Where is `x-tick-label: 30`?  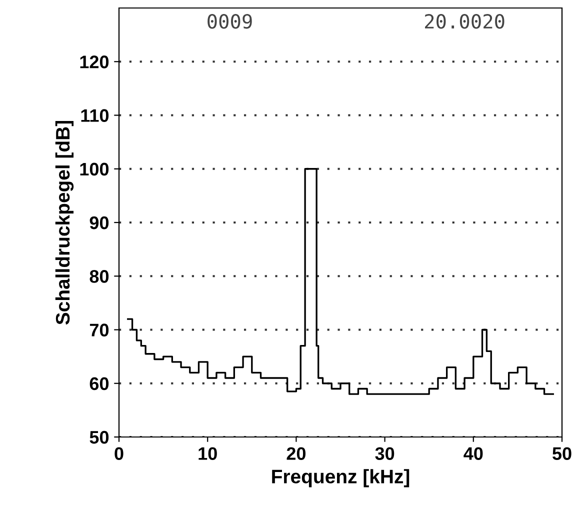 x-tick-label: 30 is located at coordinates (384, 453).